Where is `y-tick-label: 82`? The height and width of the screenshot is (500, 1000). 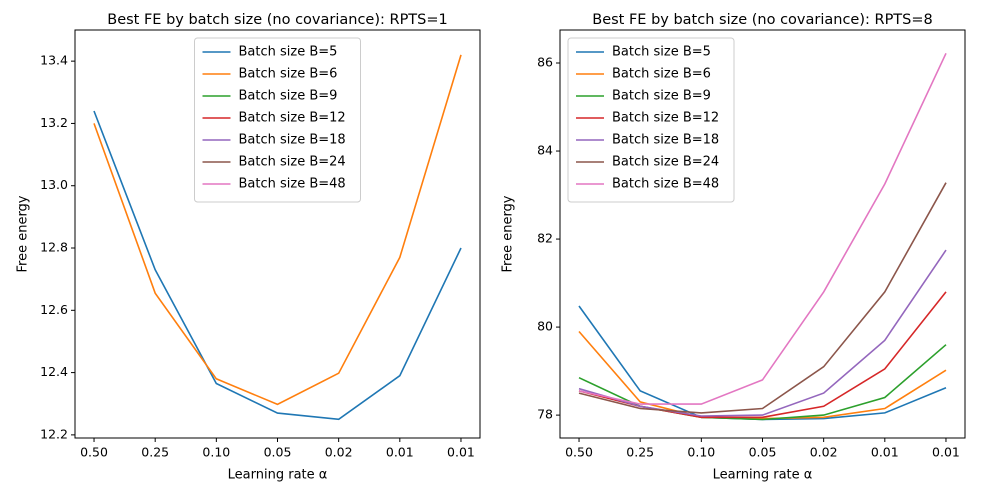
y-tick-label: 82 is located at coordinates (545, 238).